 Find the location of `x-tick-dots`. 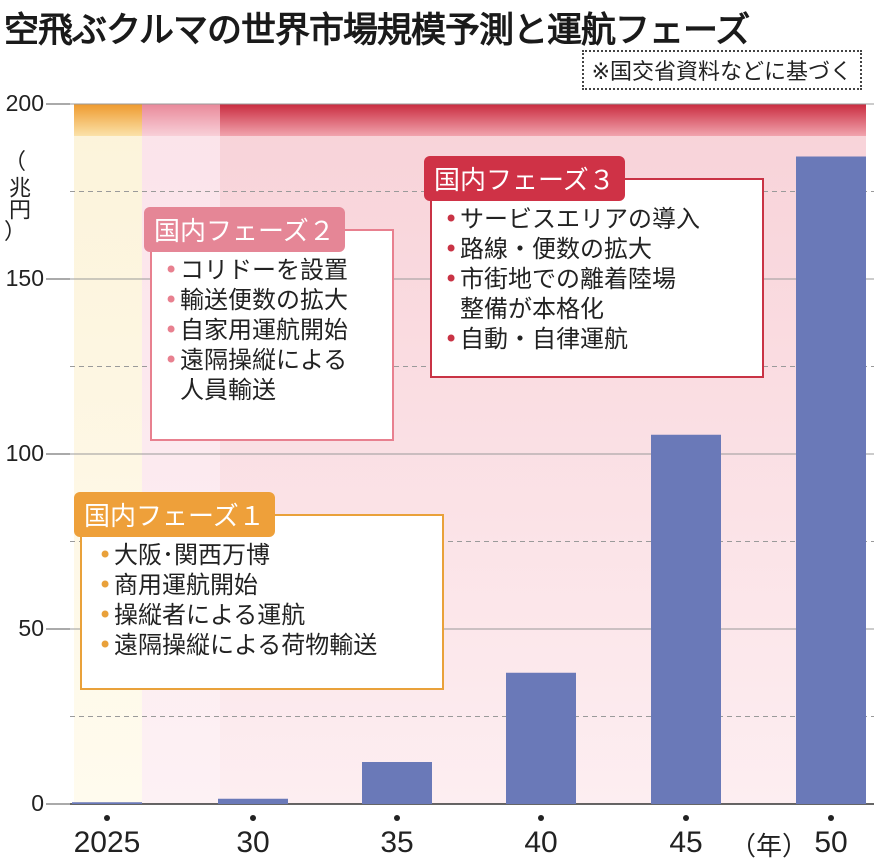

x-tick-dots is located at coordinates (469, 818).